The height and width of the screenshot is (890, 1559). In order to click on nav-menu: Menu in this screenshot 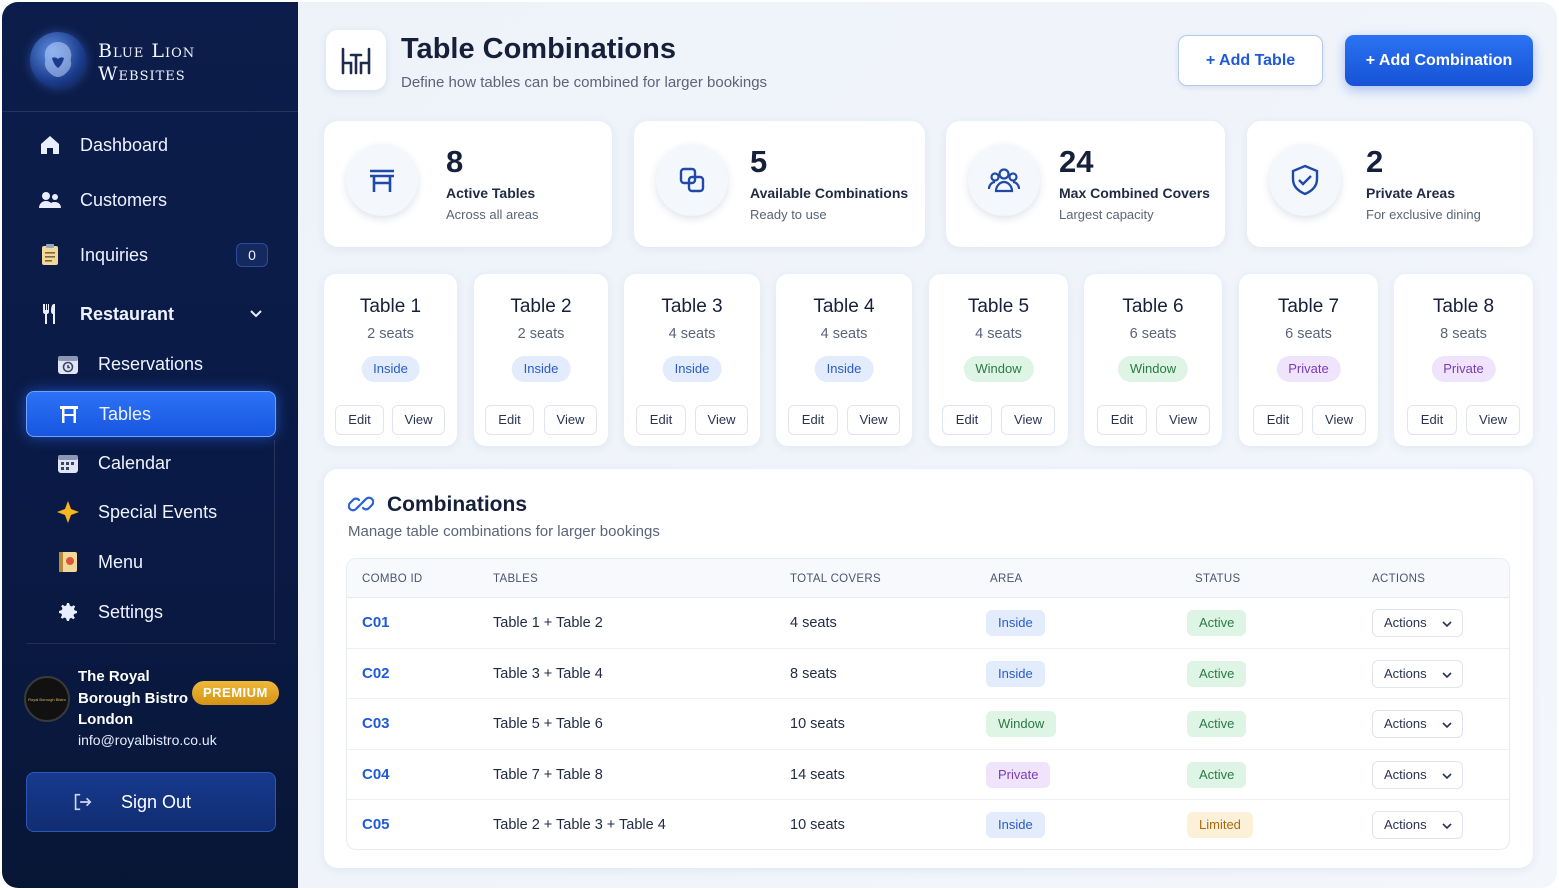, I will do `click(151, 562)`.